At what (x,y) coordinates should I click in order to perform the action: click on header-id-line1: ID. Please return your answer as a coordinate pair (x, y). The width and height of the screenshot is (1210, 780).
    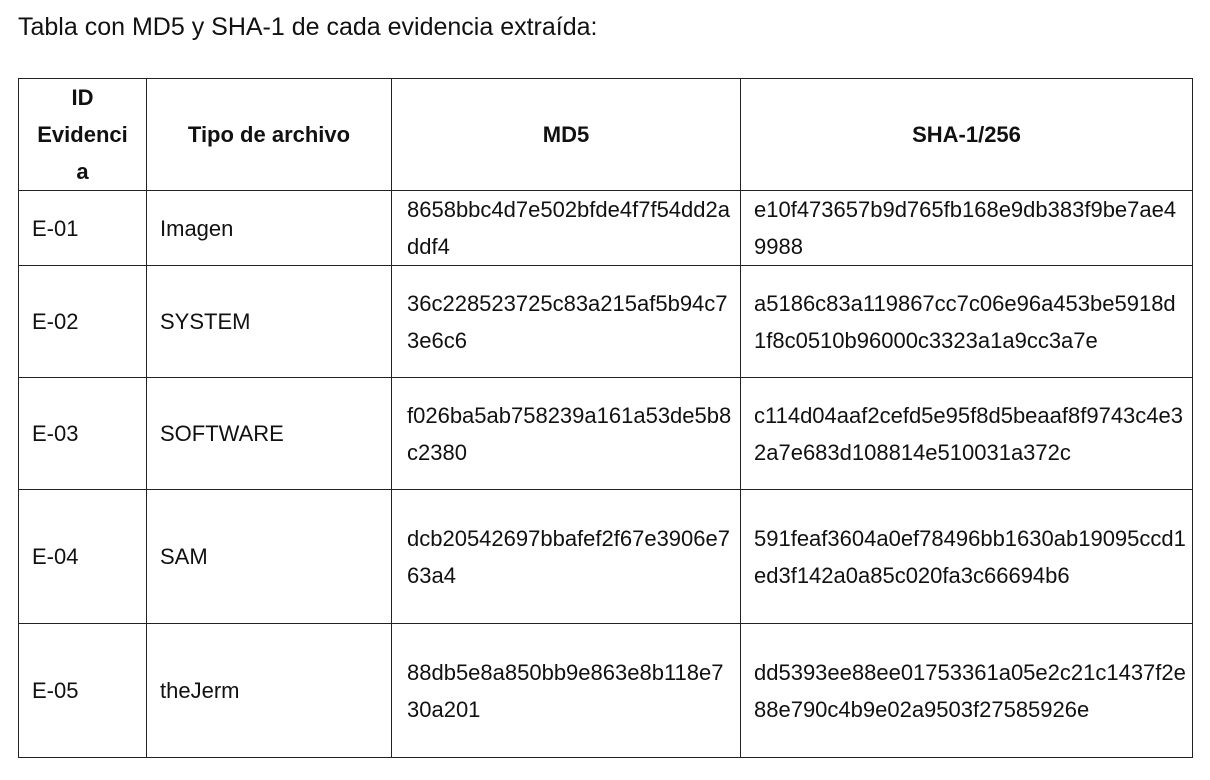
    Looking at the image, I should click on (82, 97).